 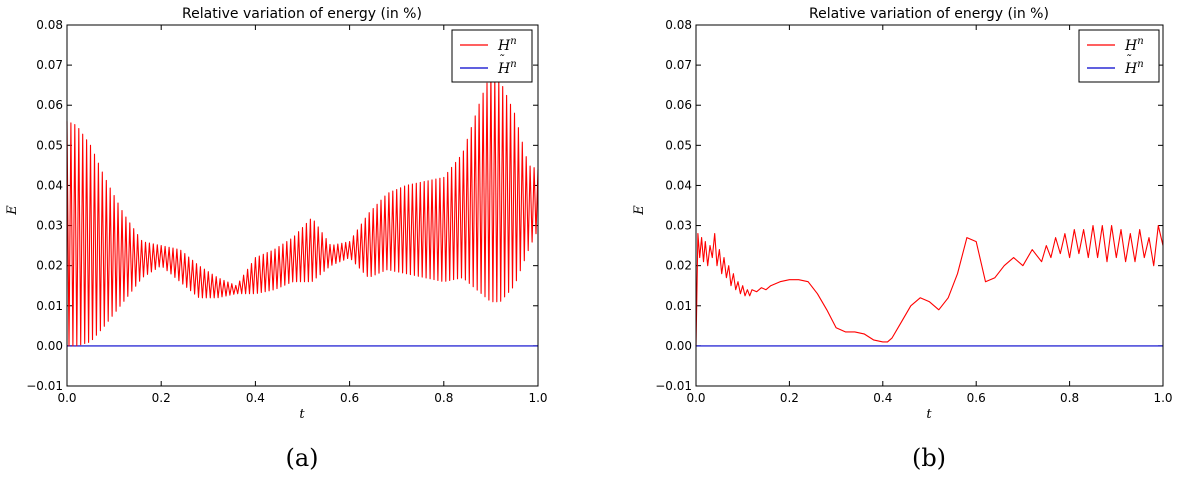 What do you see at coordinates (302, 14) in the screenshot?
I see `chart-title-a: Relative variation of energy (in %)` at bounding box center [302, 14].